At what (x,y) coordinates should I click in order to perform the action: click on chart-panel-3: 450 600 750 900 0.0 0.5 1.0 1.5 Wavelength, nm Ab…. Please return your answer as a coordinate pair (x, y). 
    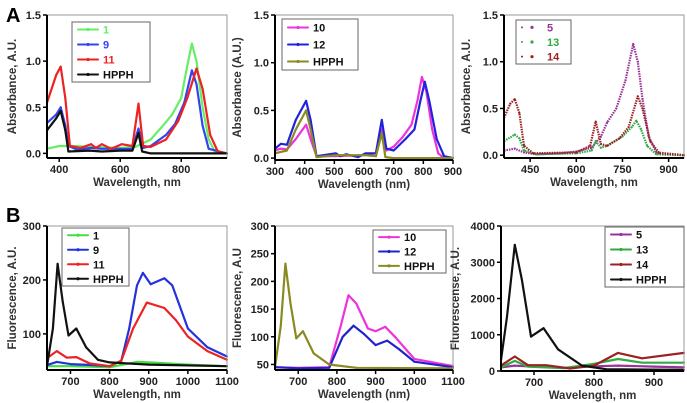
    Looking at the image, I should click on (573, 99).